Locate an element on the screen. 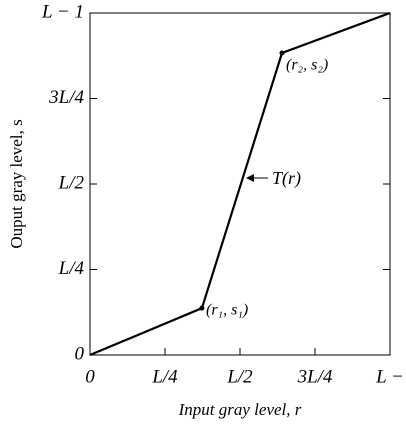 The width and height of the screenshot is (406, 431). annotation-arrowhead is located at coordinates (250, 178).